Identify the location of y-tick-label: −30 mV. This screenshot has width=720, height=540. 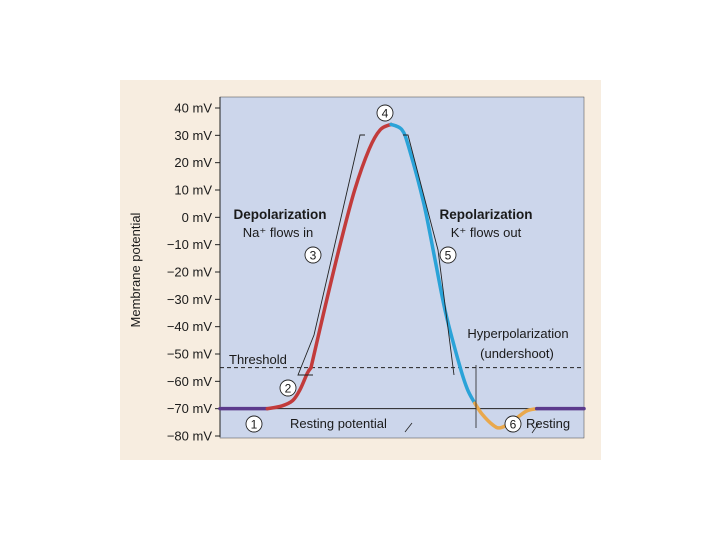
(189, 299).